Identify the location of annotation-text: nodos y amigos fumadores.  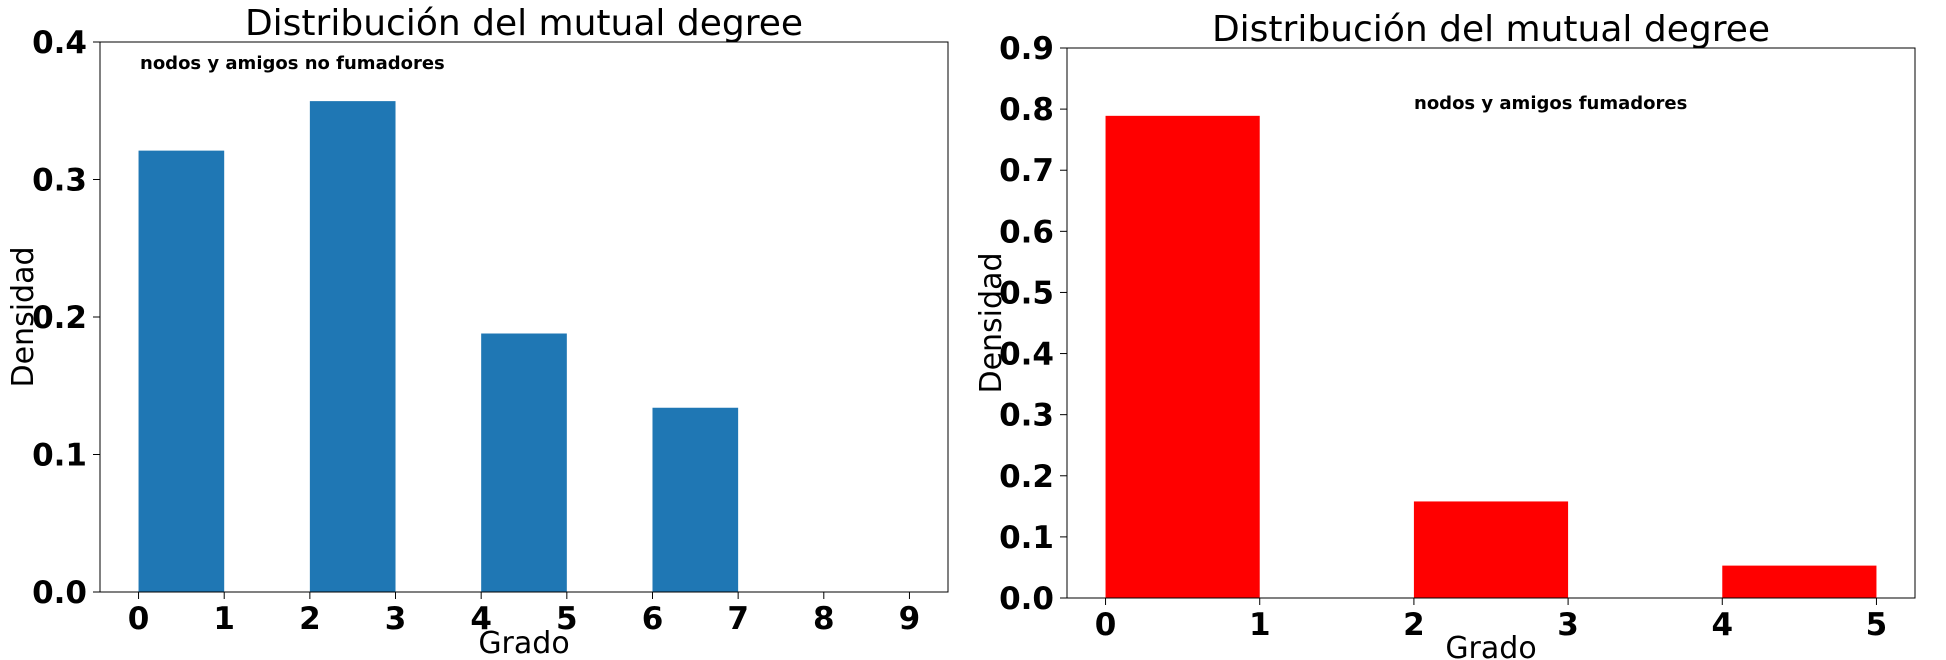
(1550, 103).